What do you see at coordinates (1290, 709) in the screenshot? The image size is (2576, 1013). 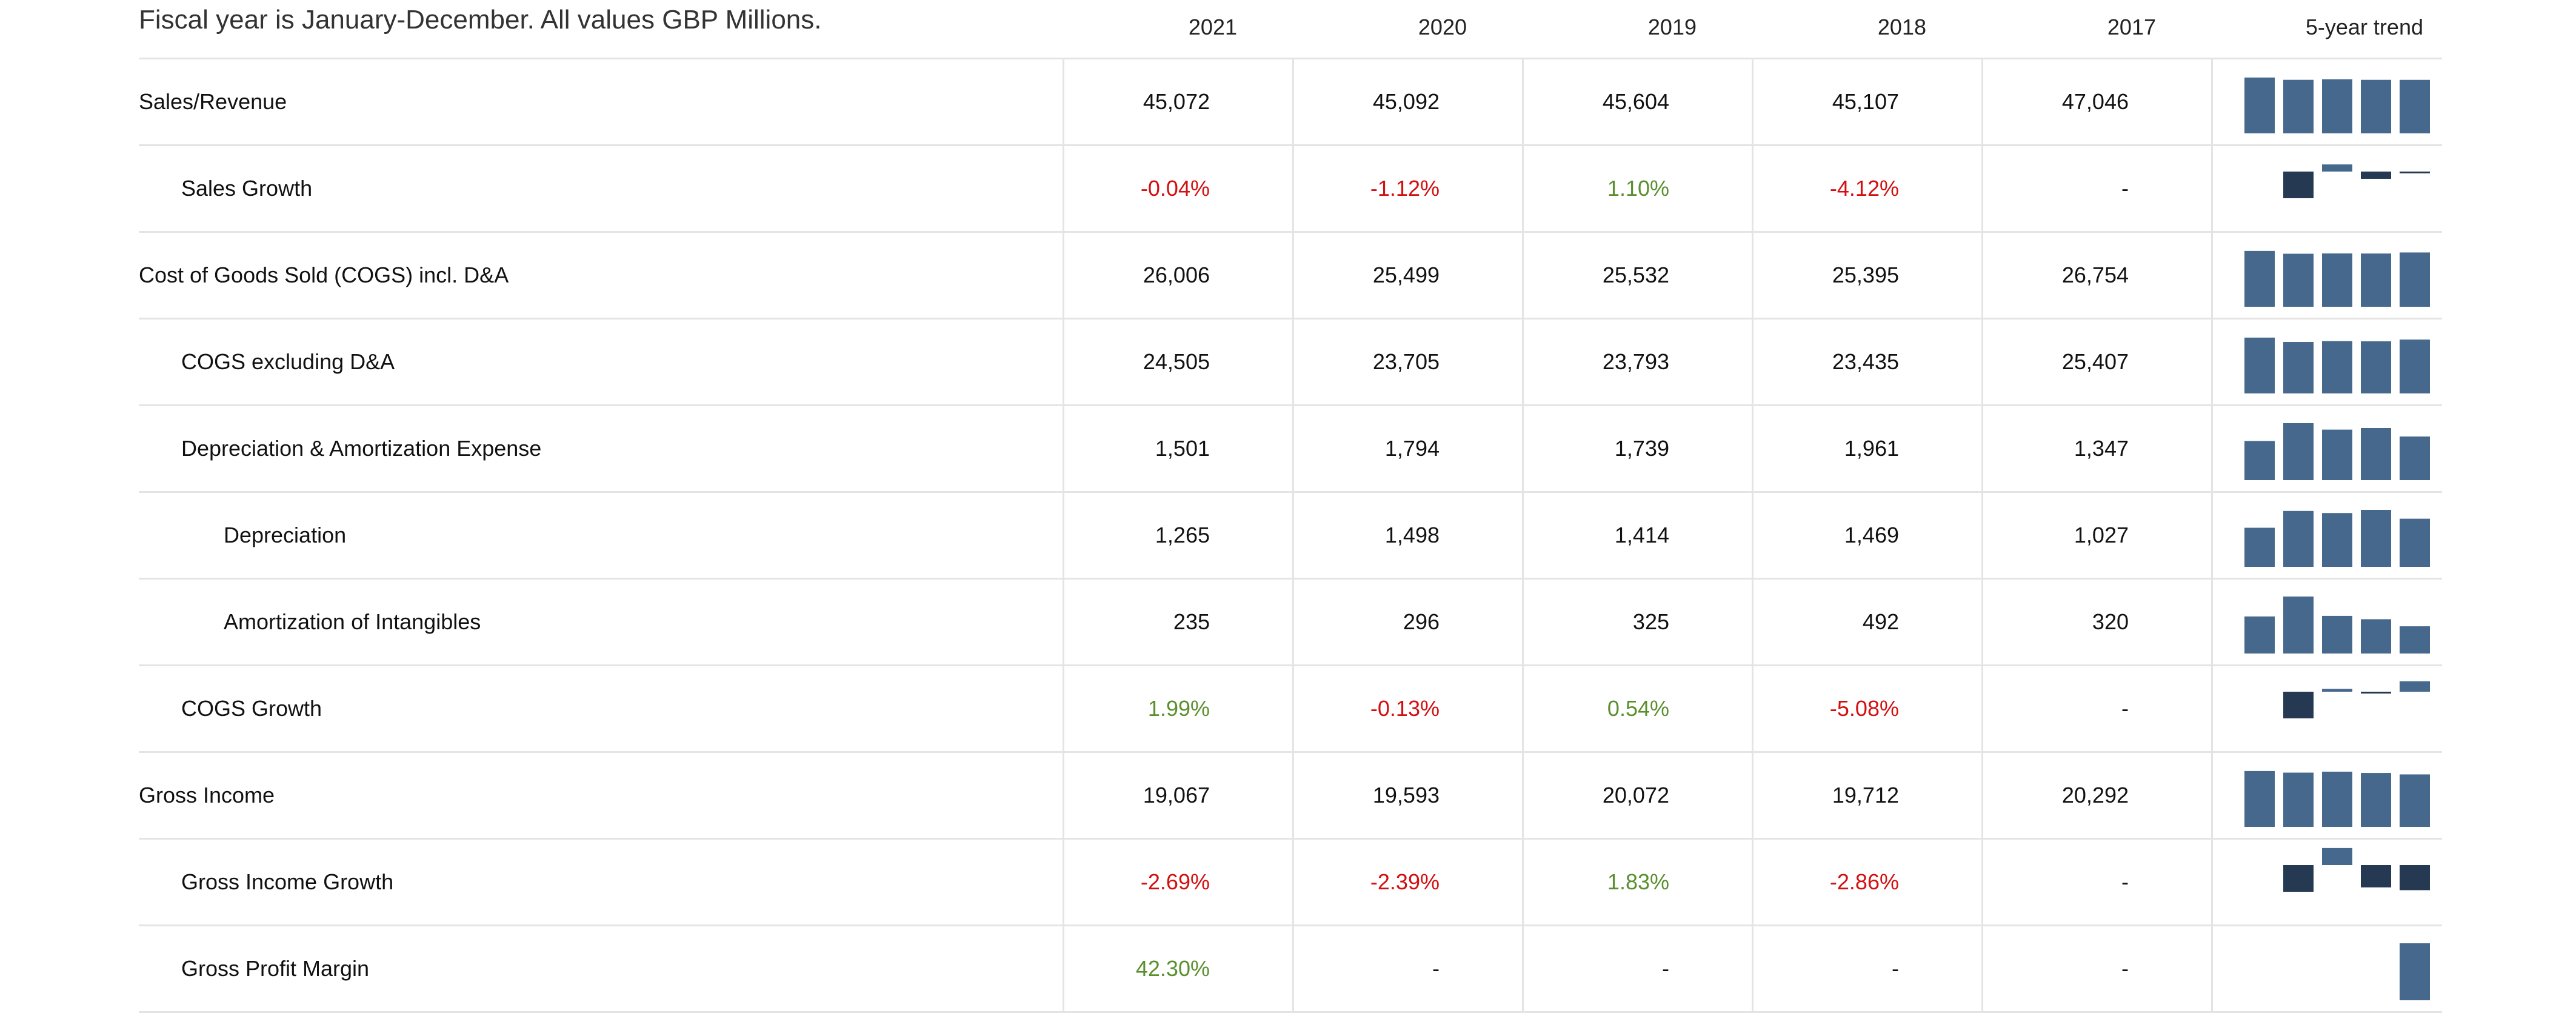 I see `table-row-cogs-growth: COGS Growth 1.99% -0.13% 0.54% -5.08% -` at bounding box center [1290, 709].